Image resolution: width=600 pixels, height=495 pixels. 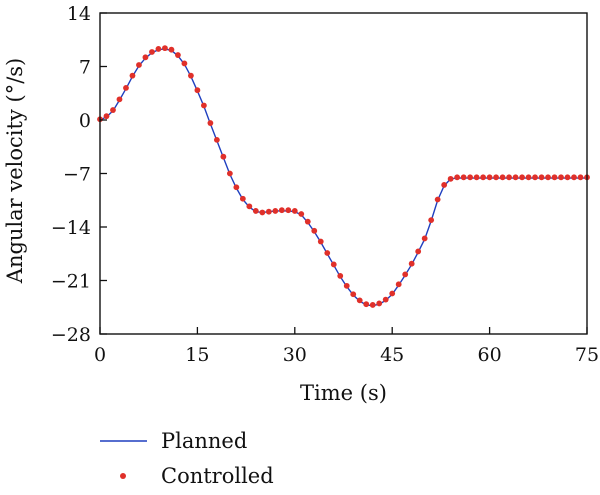 I want to click on x-tick-label: 30, so click(x=295, y=355).